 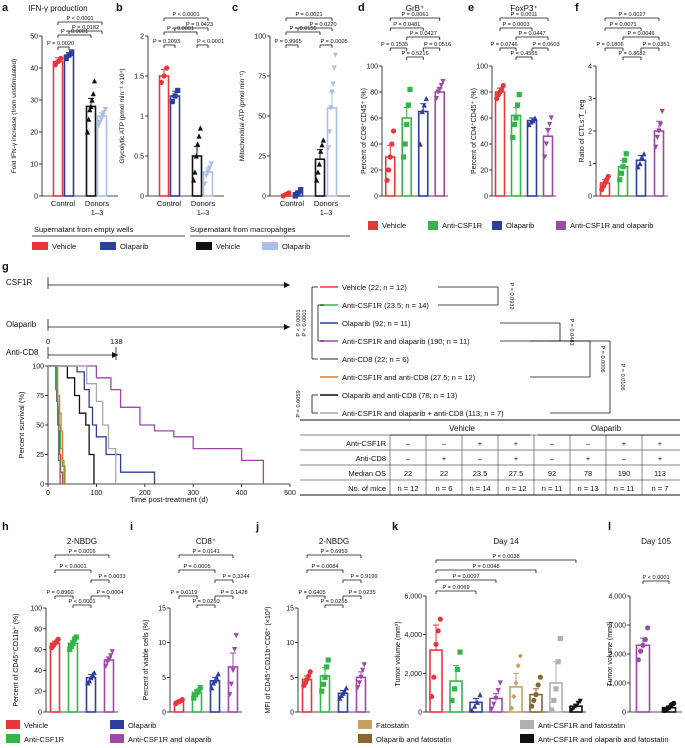 I want to click on x-tick-label: 0, so click(x=48, y=493).